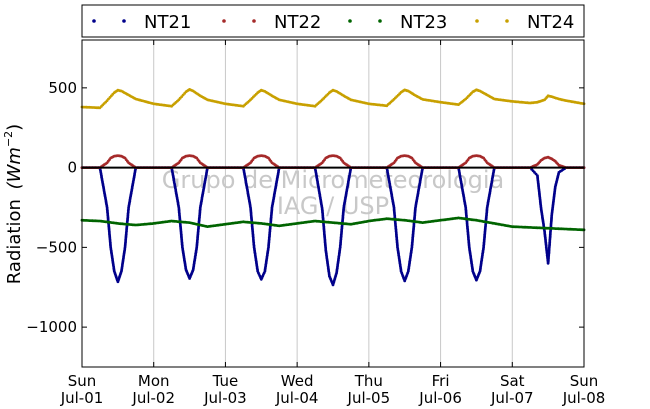 The height and width of the screenshot is (409, 650). Describe the element at coordinates (423, 22) in the screenshot. I see `legend-label: NT23` at that location.